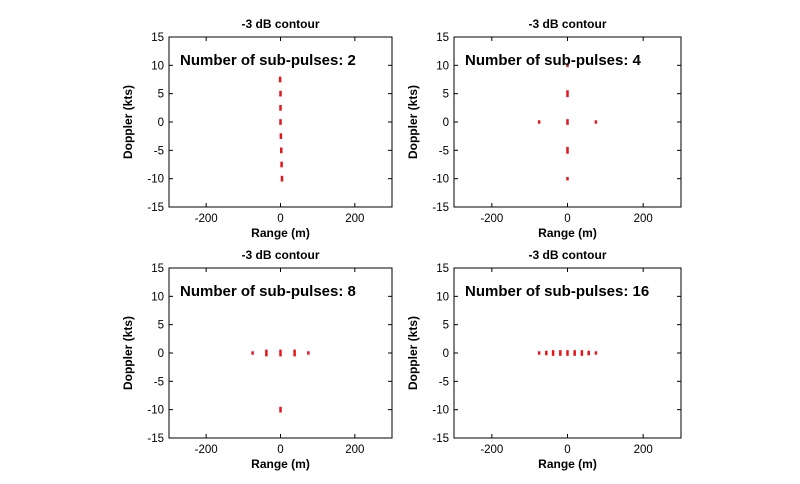  Describe the element at coordinates (553, 60) in the screenshot. I see `subpulse-annotation: Number of sub-pulses: 4` at that location.